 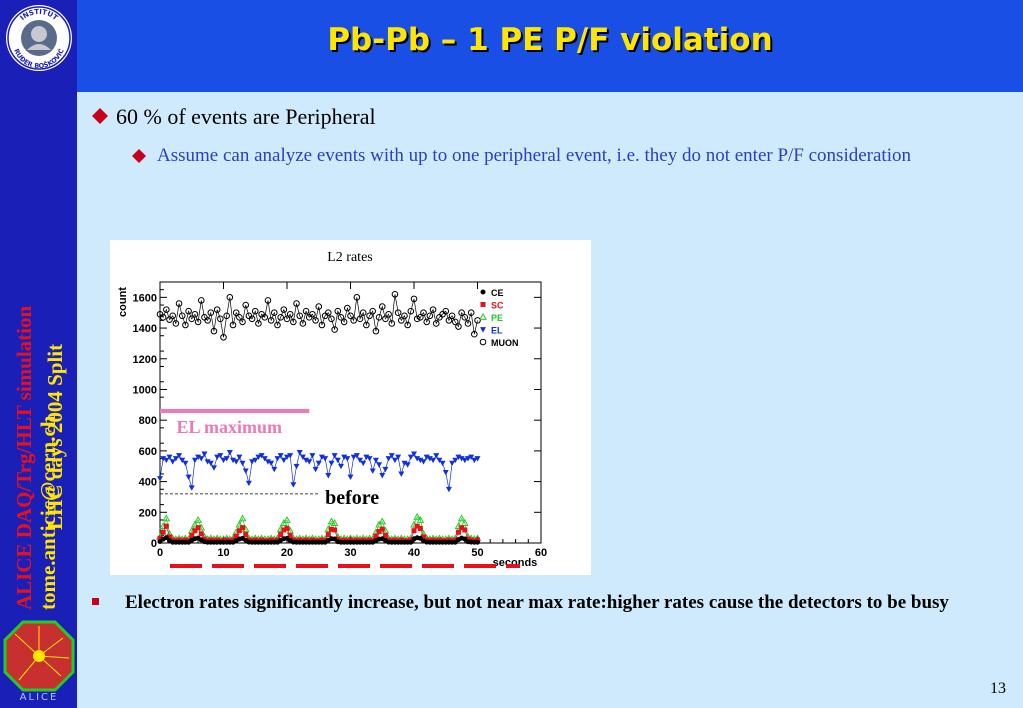 What do you see at coordinates (550, 40) in the screenshot?
I see `slide-title: Pb-Pb – 1 PE P/F violation` at bounding box center [550, 40].